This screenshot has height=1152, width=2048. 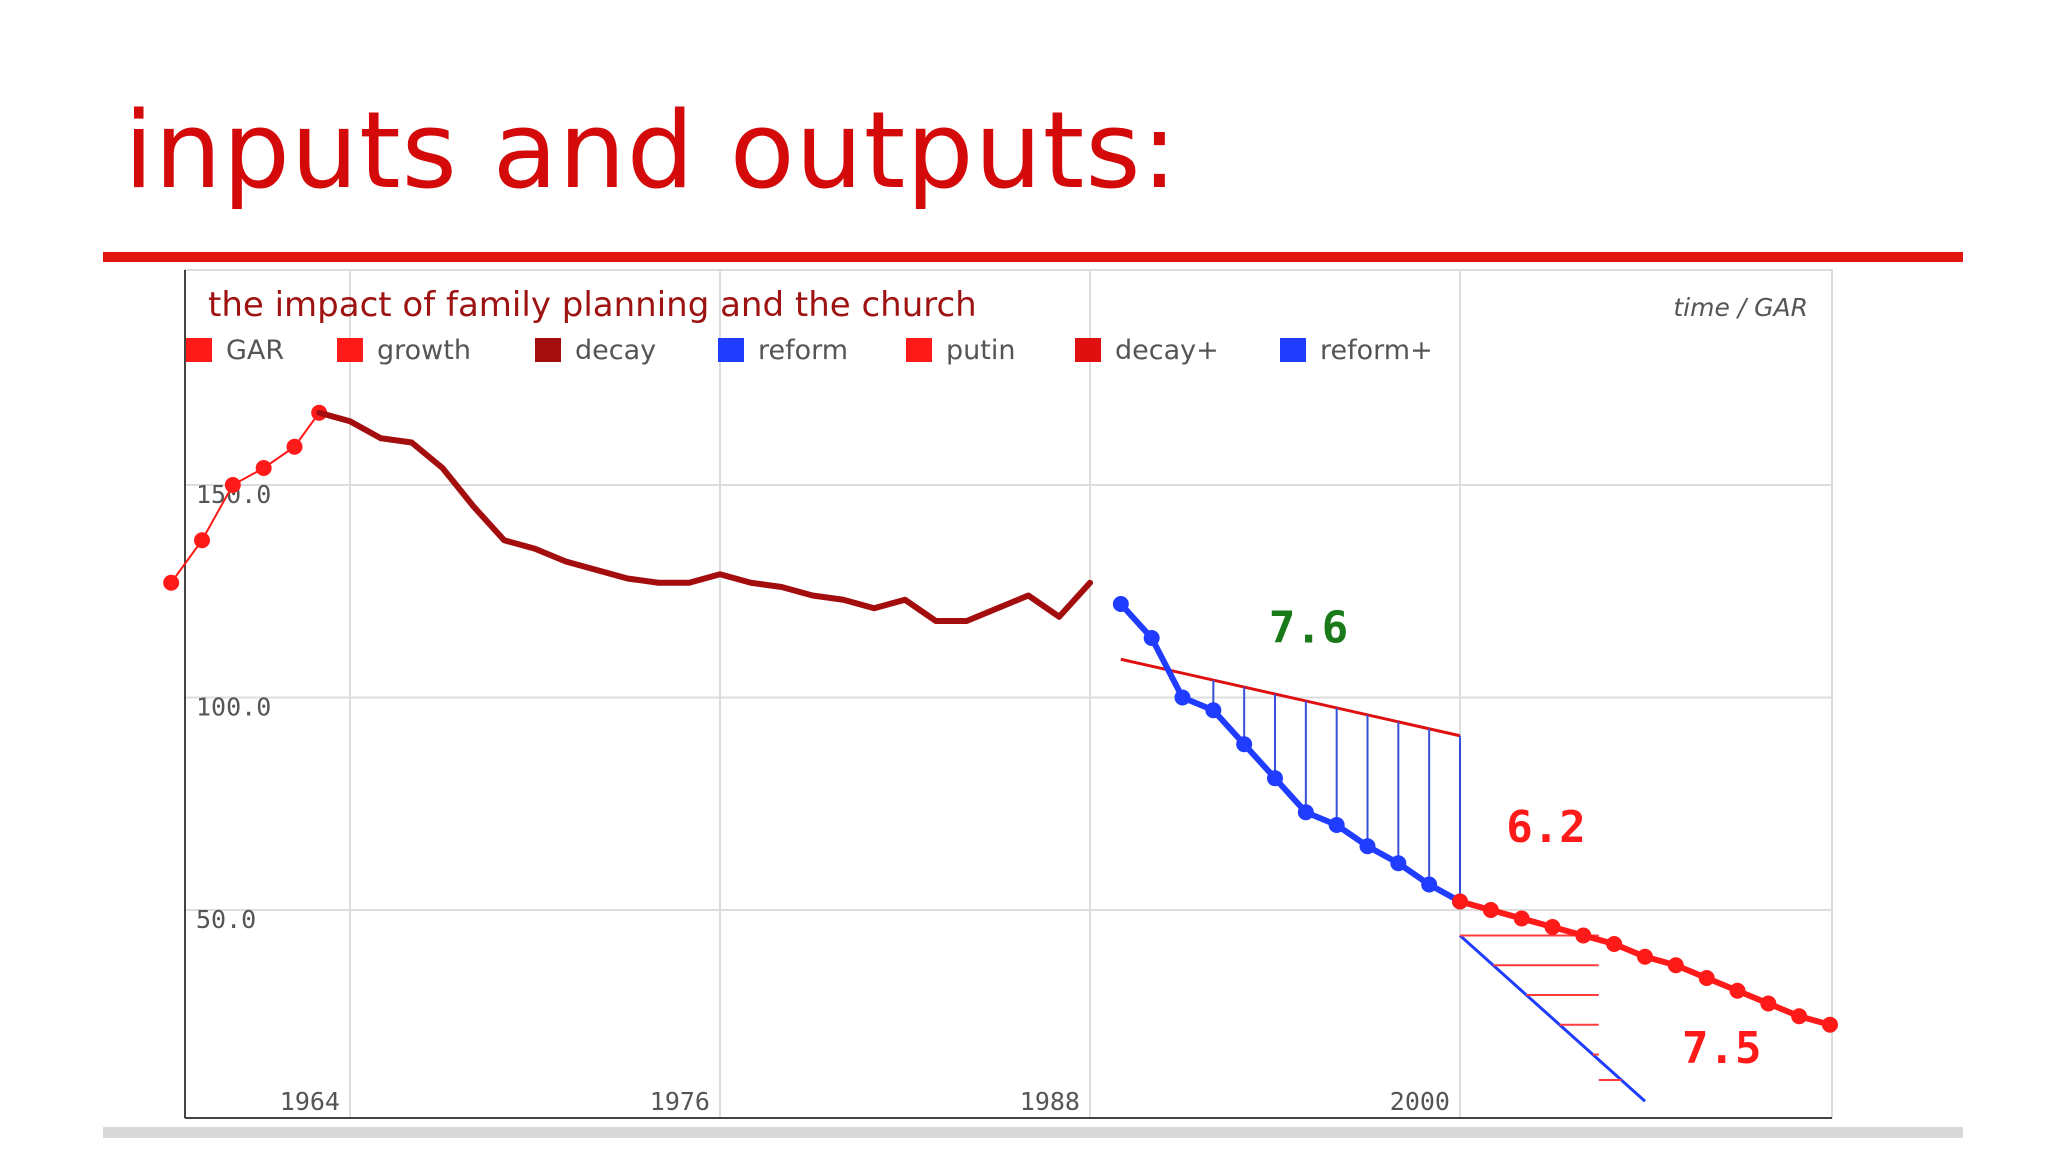 What do you see at coordinates (255, 350) in the screenshot?
I see `legend-label: GAR` at bounding box center [255, 350].